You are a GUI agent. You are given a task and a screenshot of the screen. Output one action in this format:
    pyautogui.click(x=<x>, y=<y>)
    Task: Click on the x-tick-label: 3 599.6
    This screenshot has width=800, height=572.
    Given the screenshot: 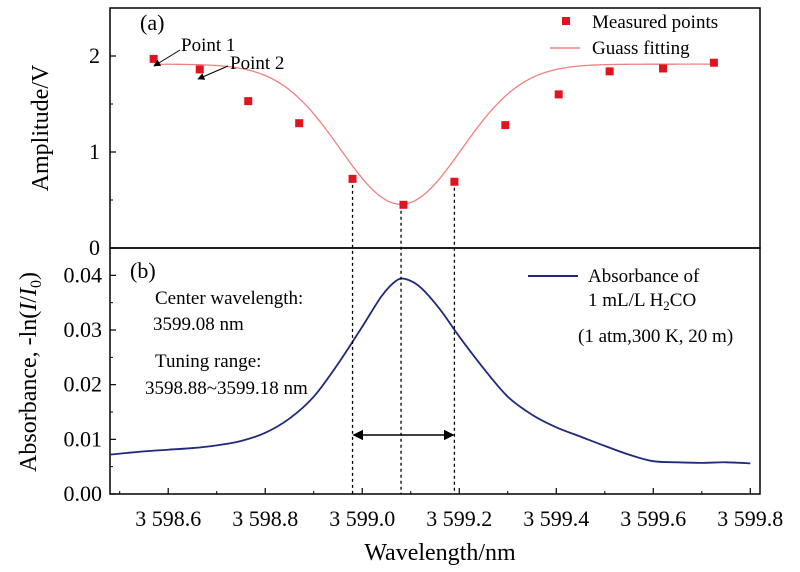 What is the action you would take?
    pyautogui.click(x=653, y=518)
    